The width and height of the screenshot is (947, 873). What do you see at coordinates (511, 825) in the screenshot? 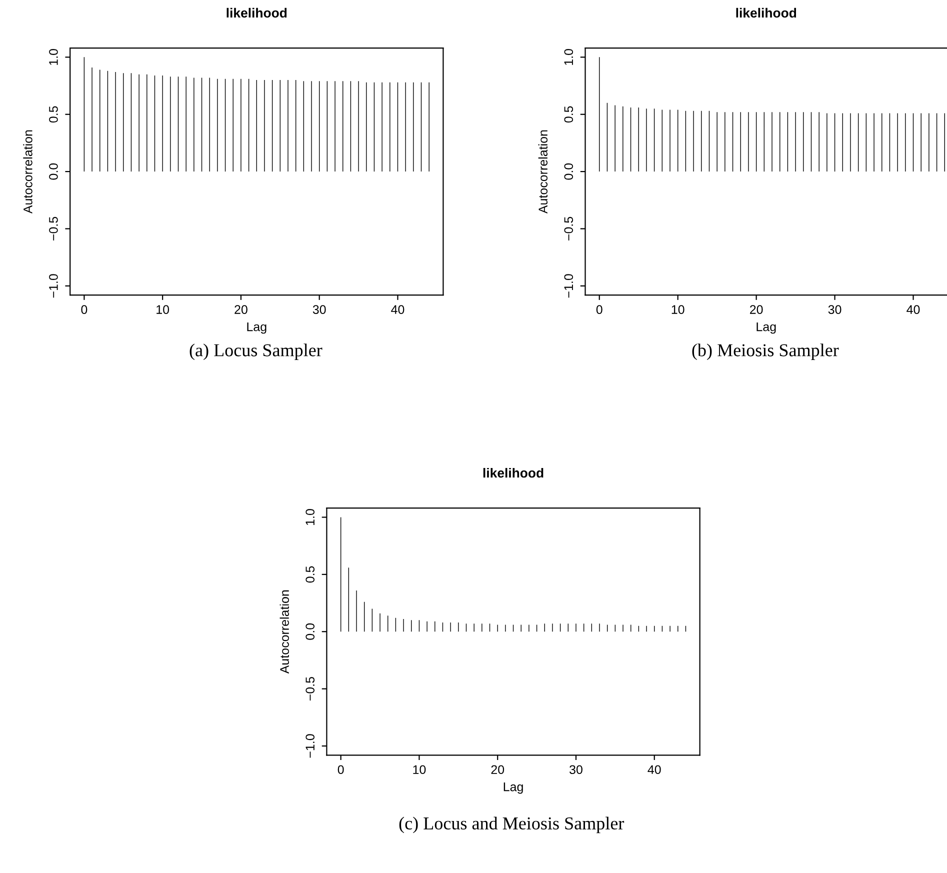
I see `text: (c) Locus and Meiosis Sampler` at bounding box center [511, 825].